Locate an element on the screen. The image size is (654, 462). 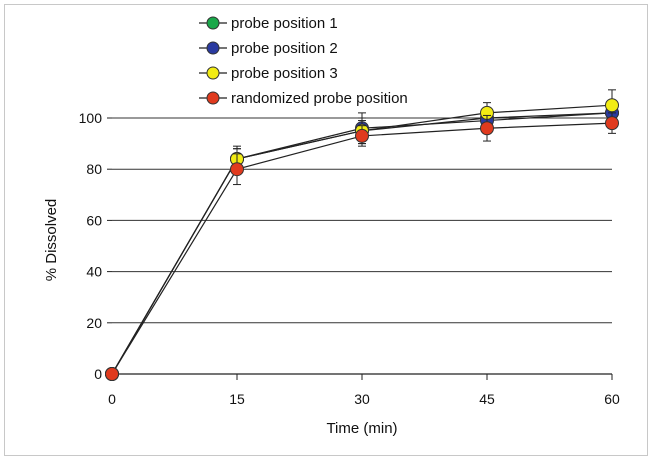
y-tick-label: 0 is located at coordinates (98, 374).